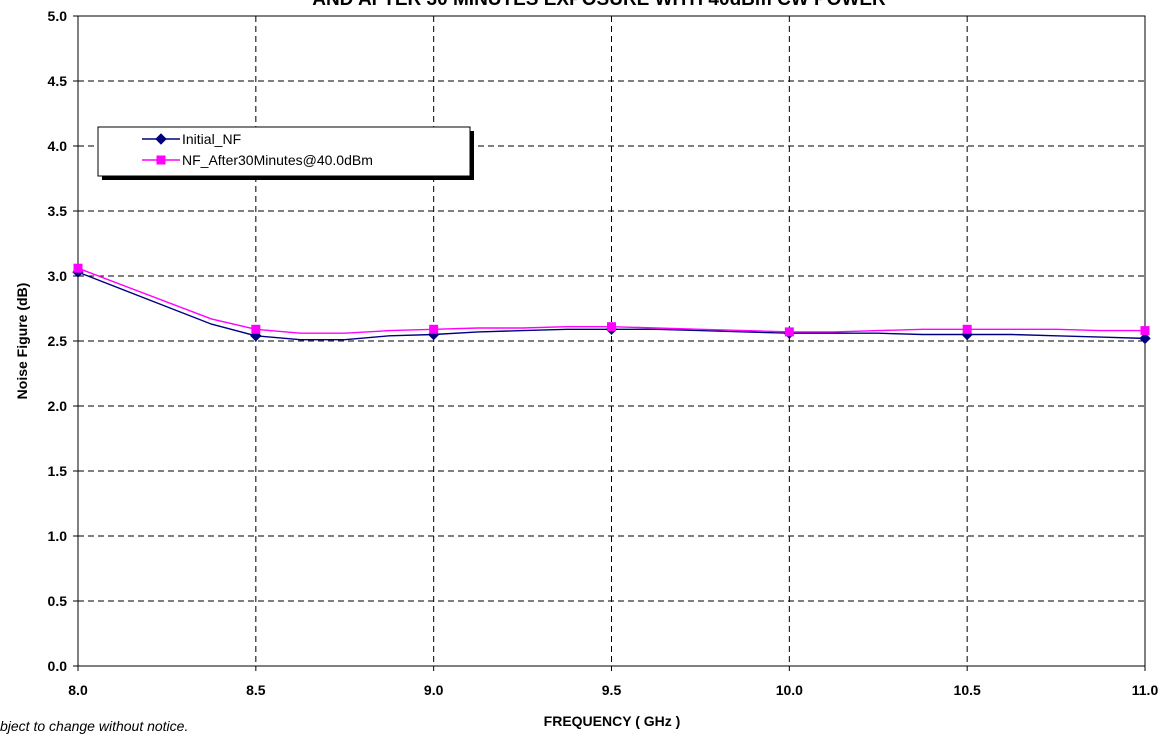 The image size is (1173, 736). I want to click on y-tick-label: 0.0, so click(58, 666).